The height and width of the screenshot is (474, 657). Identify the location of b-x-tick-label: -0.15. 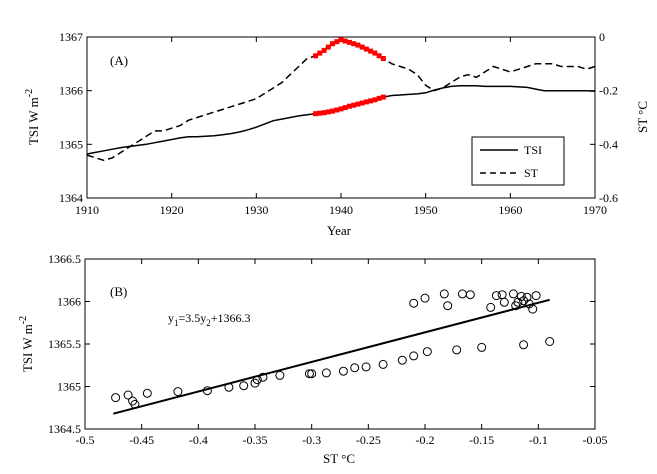
(481, 440).